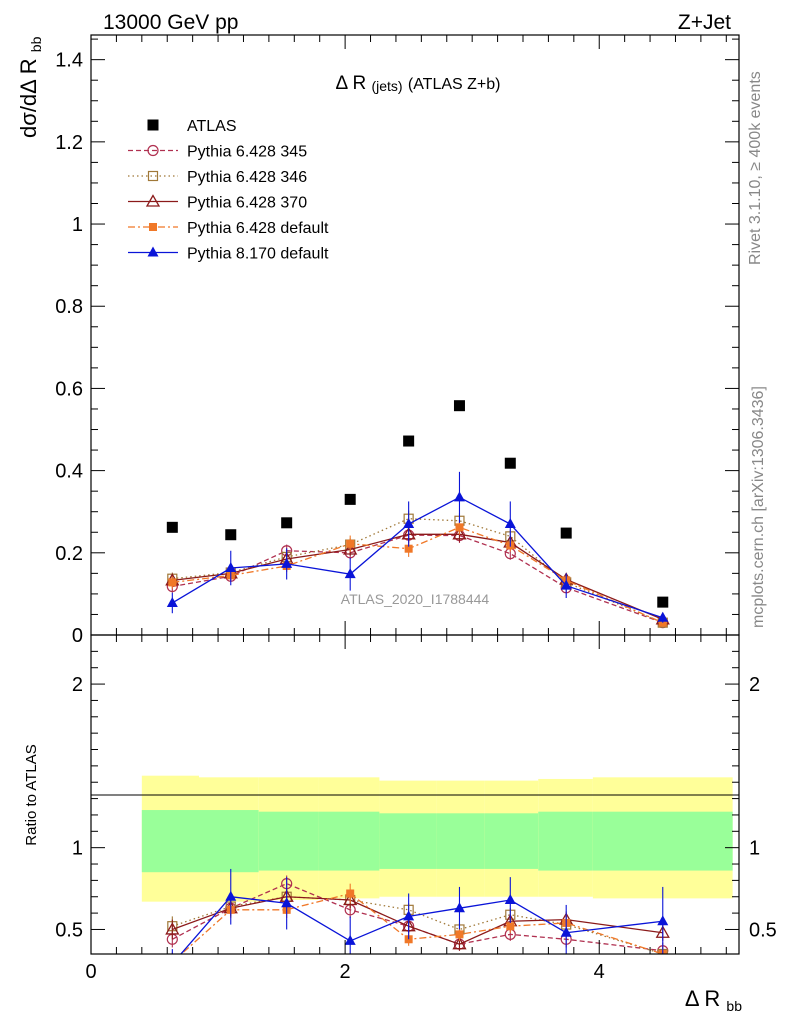 The height and width of the screenshot is (1024, 786). Describe the element at coordinates (77, 685) in the screenshot. I see `ratio-y-tick-label: 2` at that location.